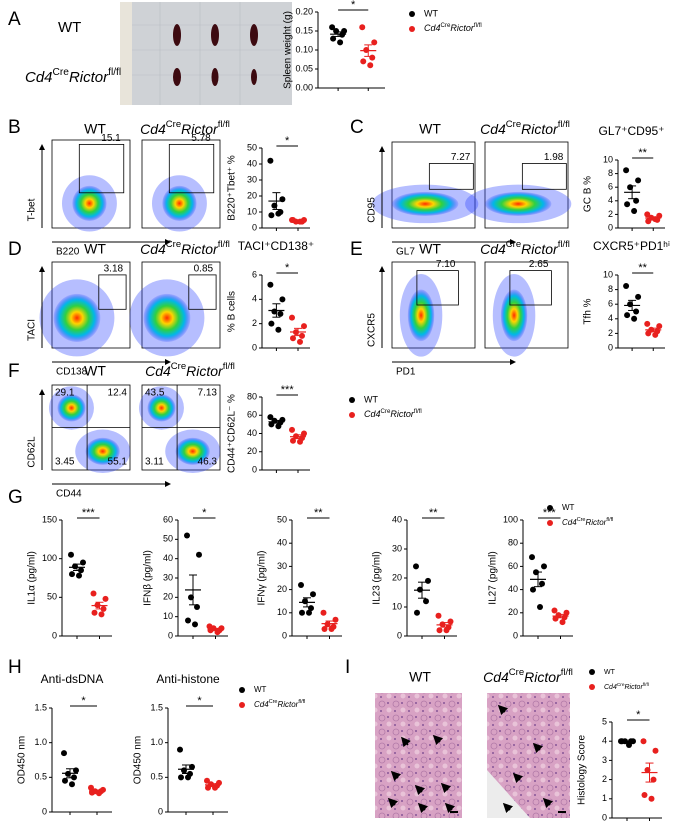  I want to click on y-tick-label: 0.00, so click(304, 87).